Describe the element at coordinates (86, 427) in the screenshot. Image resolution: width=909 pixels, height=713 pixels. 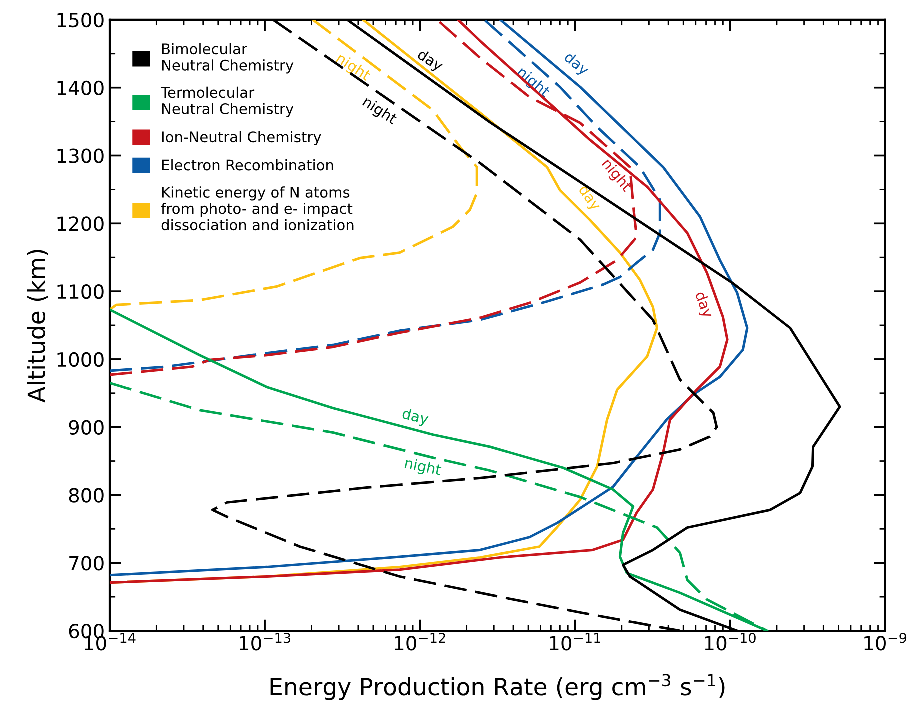
I see `y-tick-label: 900` at that location.